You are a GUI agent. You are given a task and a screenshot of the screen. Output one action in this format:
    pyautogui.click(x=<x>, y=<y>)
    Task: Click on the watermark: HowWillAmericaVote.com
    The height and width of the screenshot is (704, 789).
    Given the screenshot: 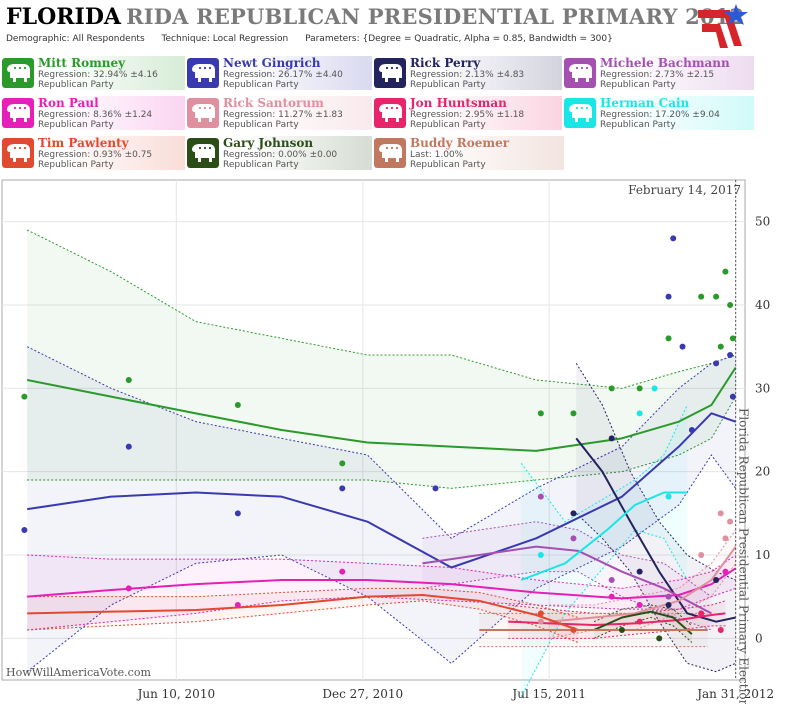 What is the action you would take?
    pyautogui.click(x=78, y=672)
    